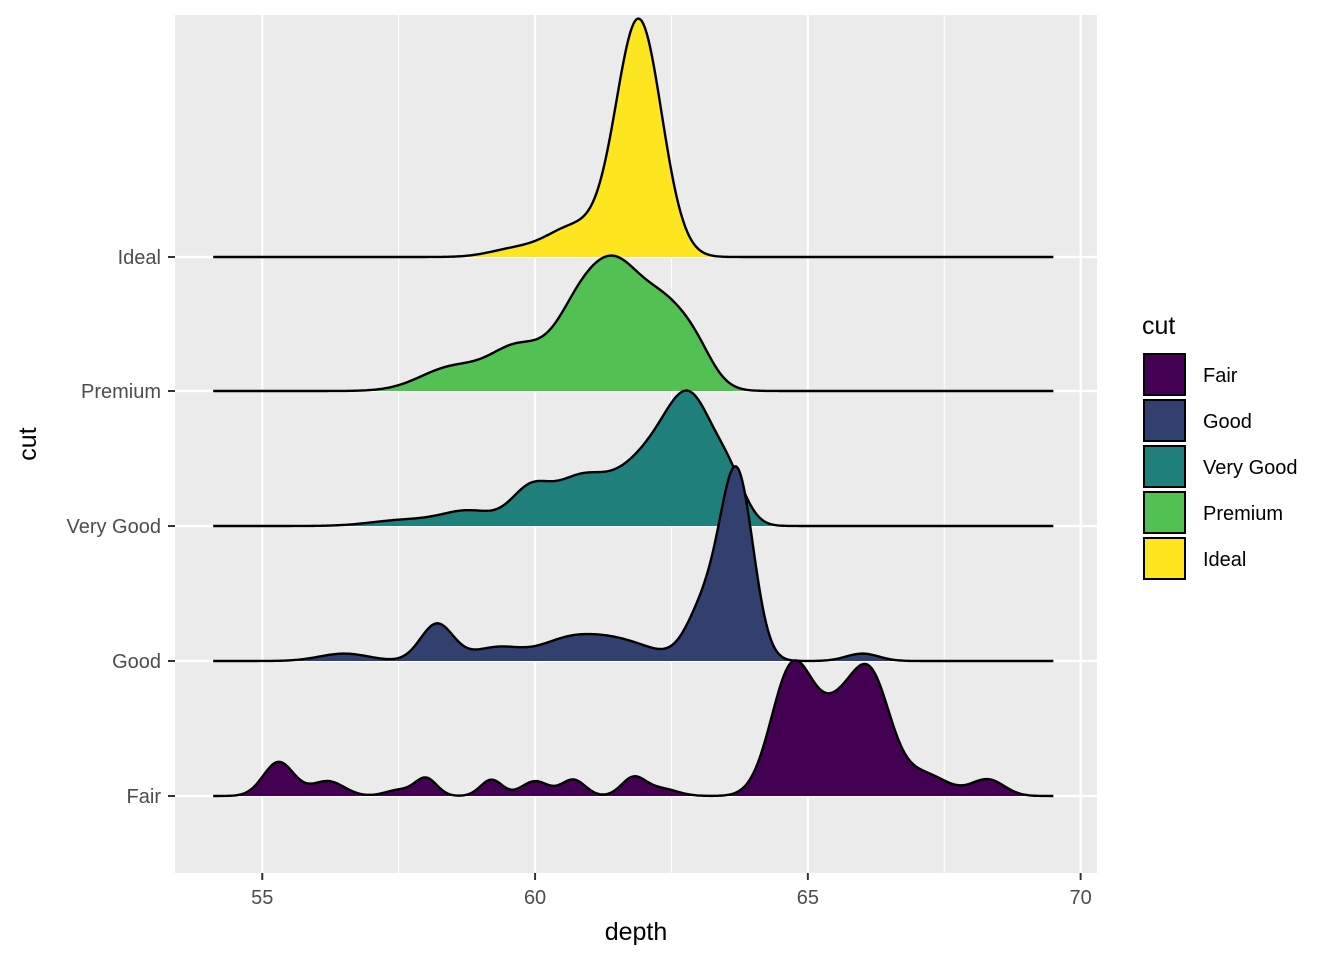 Image resolution: width=1344 pixels, height=960 pixels. I want to click on y-tick-label: Fair, so click(144, 797).